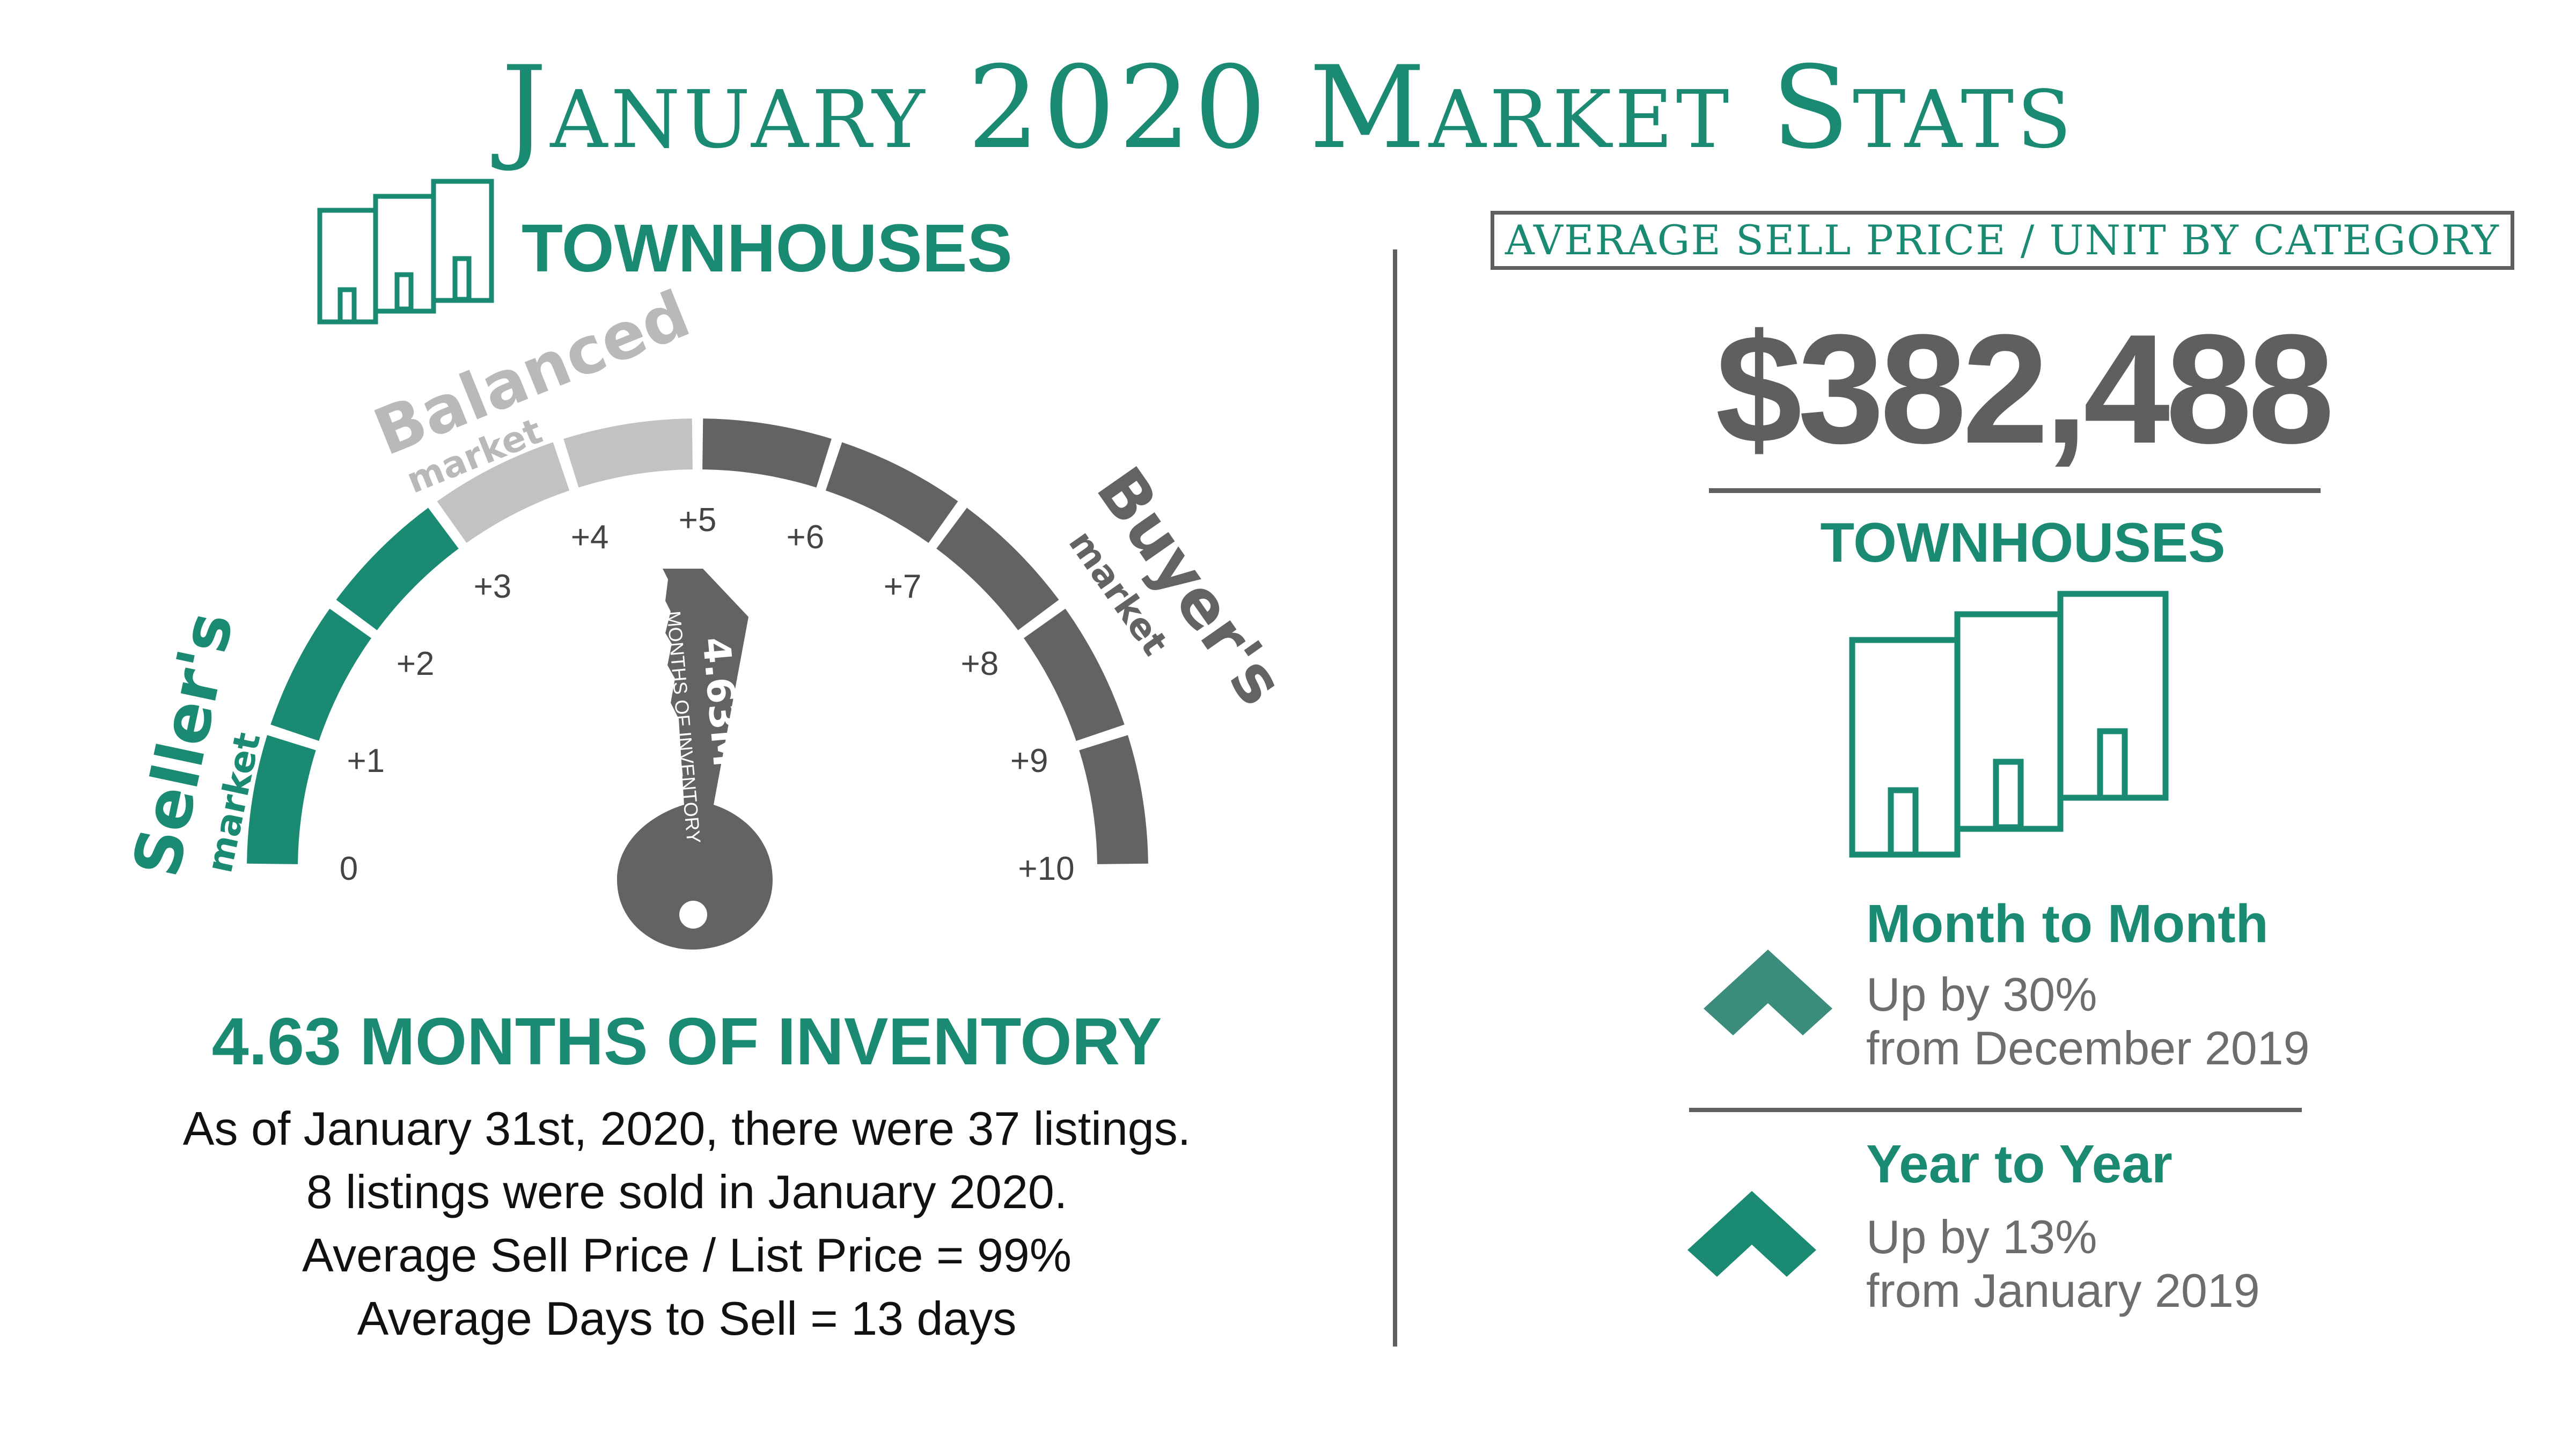 This screenshot has height=1449, width=2576. What do you see at coordinates (698, 520) in the screenshot?
I see `gauge-tick-5: +5` at bounding box center [698, 520].